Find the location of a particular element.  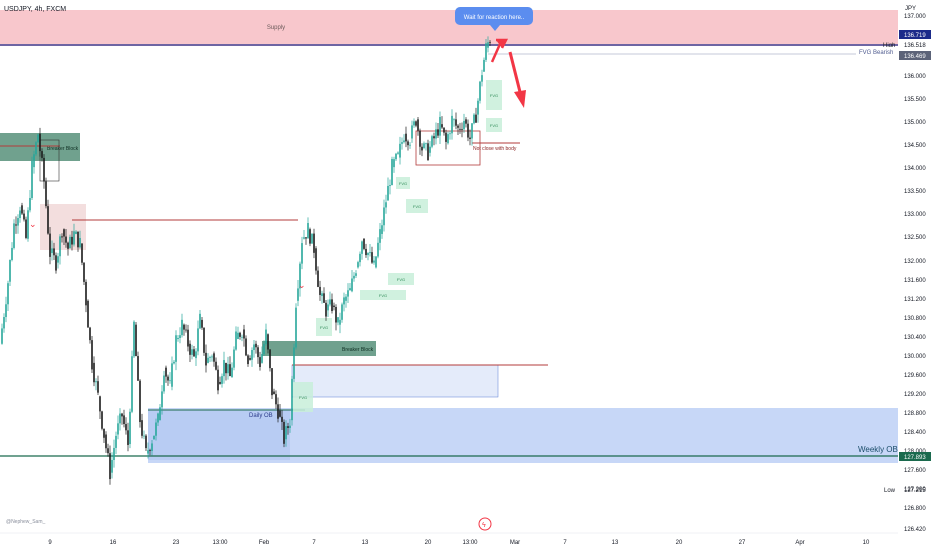

y-tick-label: 130.000 is located at coordinates (915, 357).